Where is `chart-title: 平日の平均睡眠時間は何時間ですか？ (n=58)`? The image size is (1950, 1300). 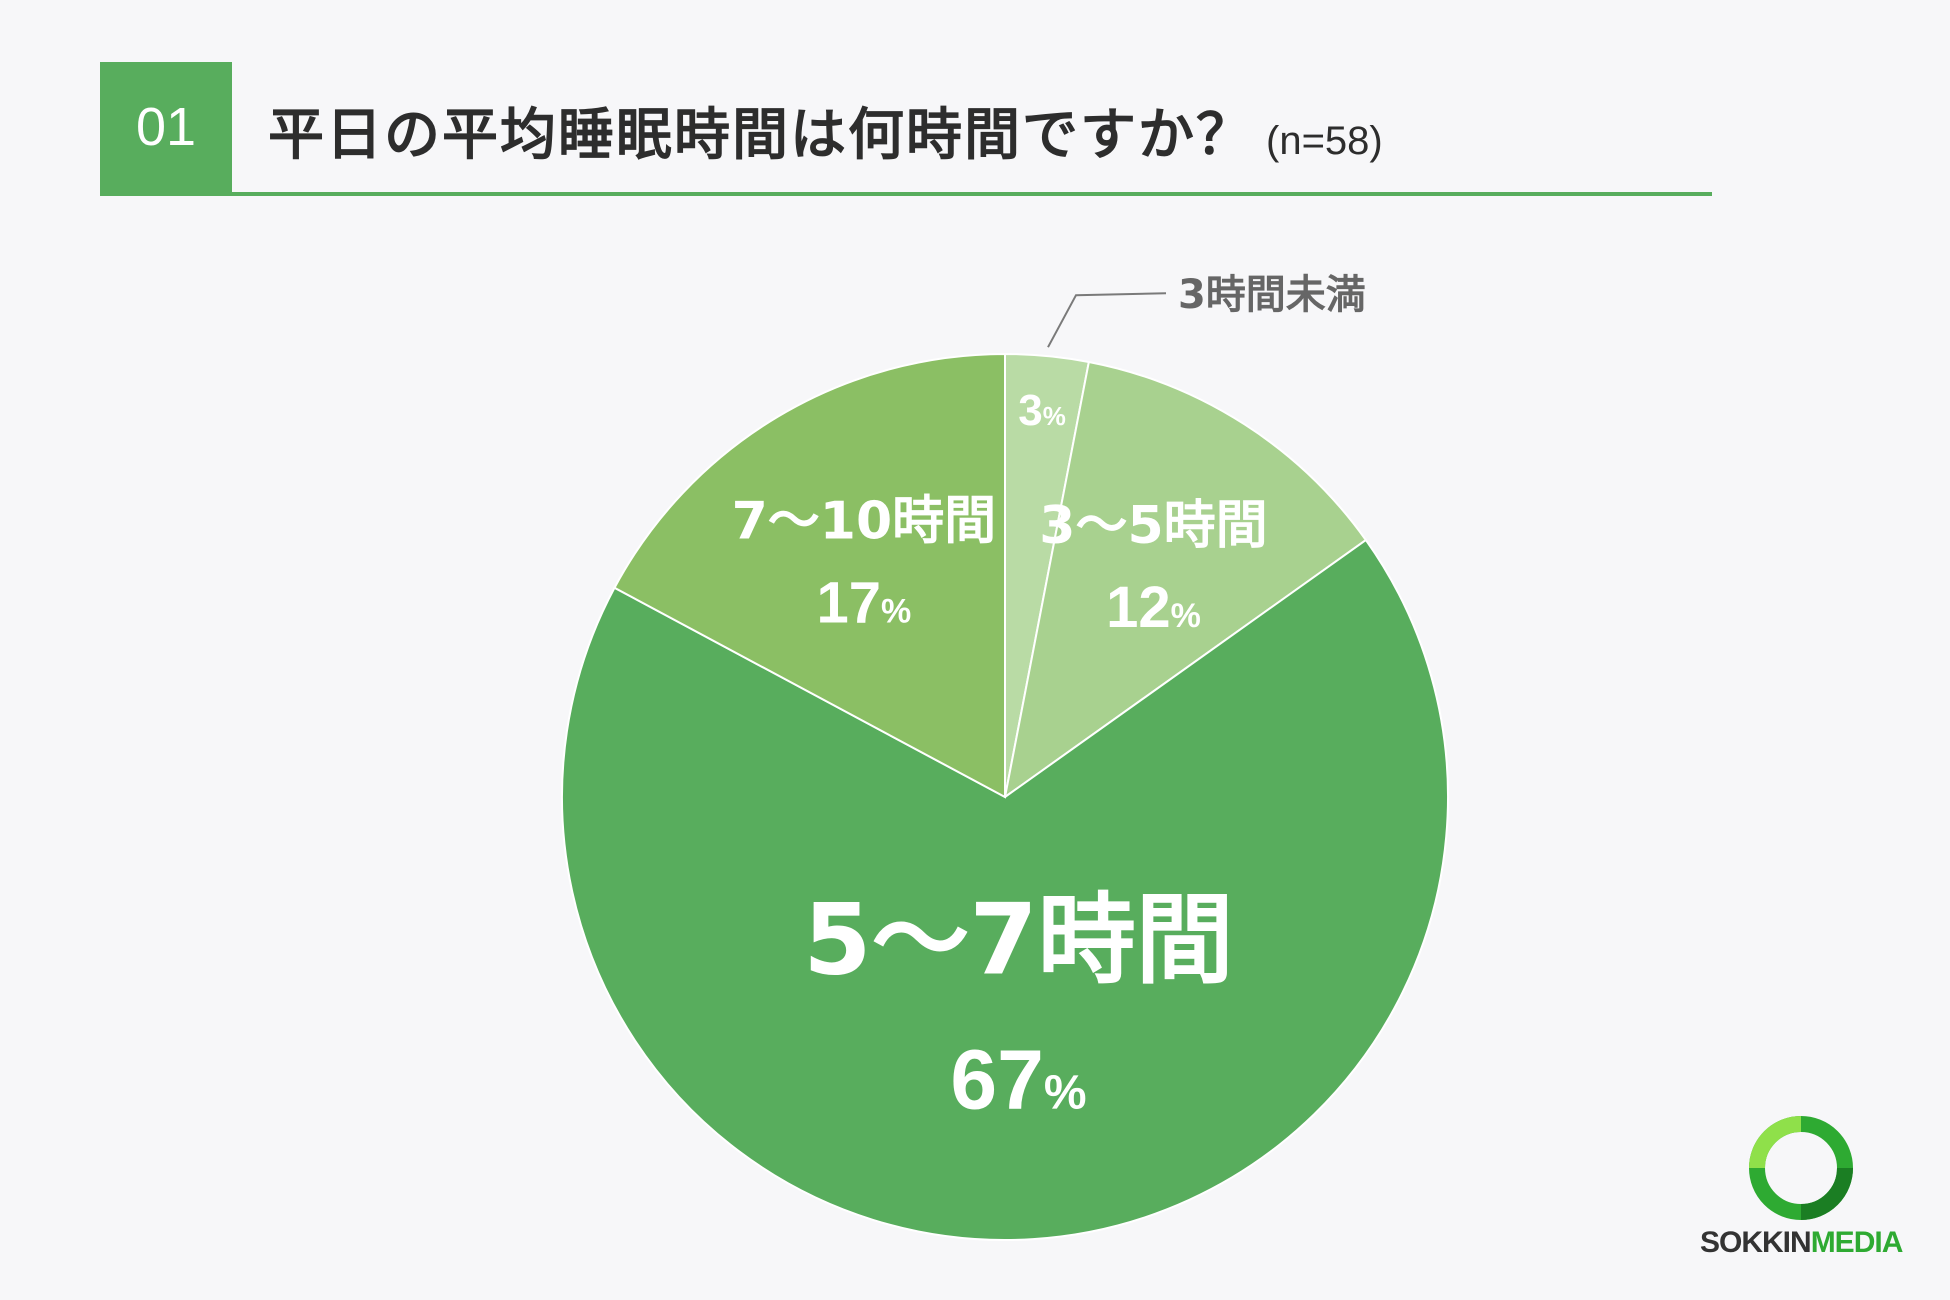 chart-title: 平日の平均睡眠時間は何時間ですか？ (n=58) is located at coordinates (825, 130).